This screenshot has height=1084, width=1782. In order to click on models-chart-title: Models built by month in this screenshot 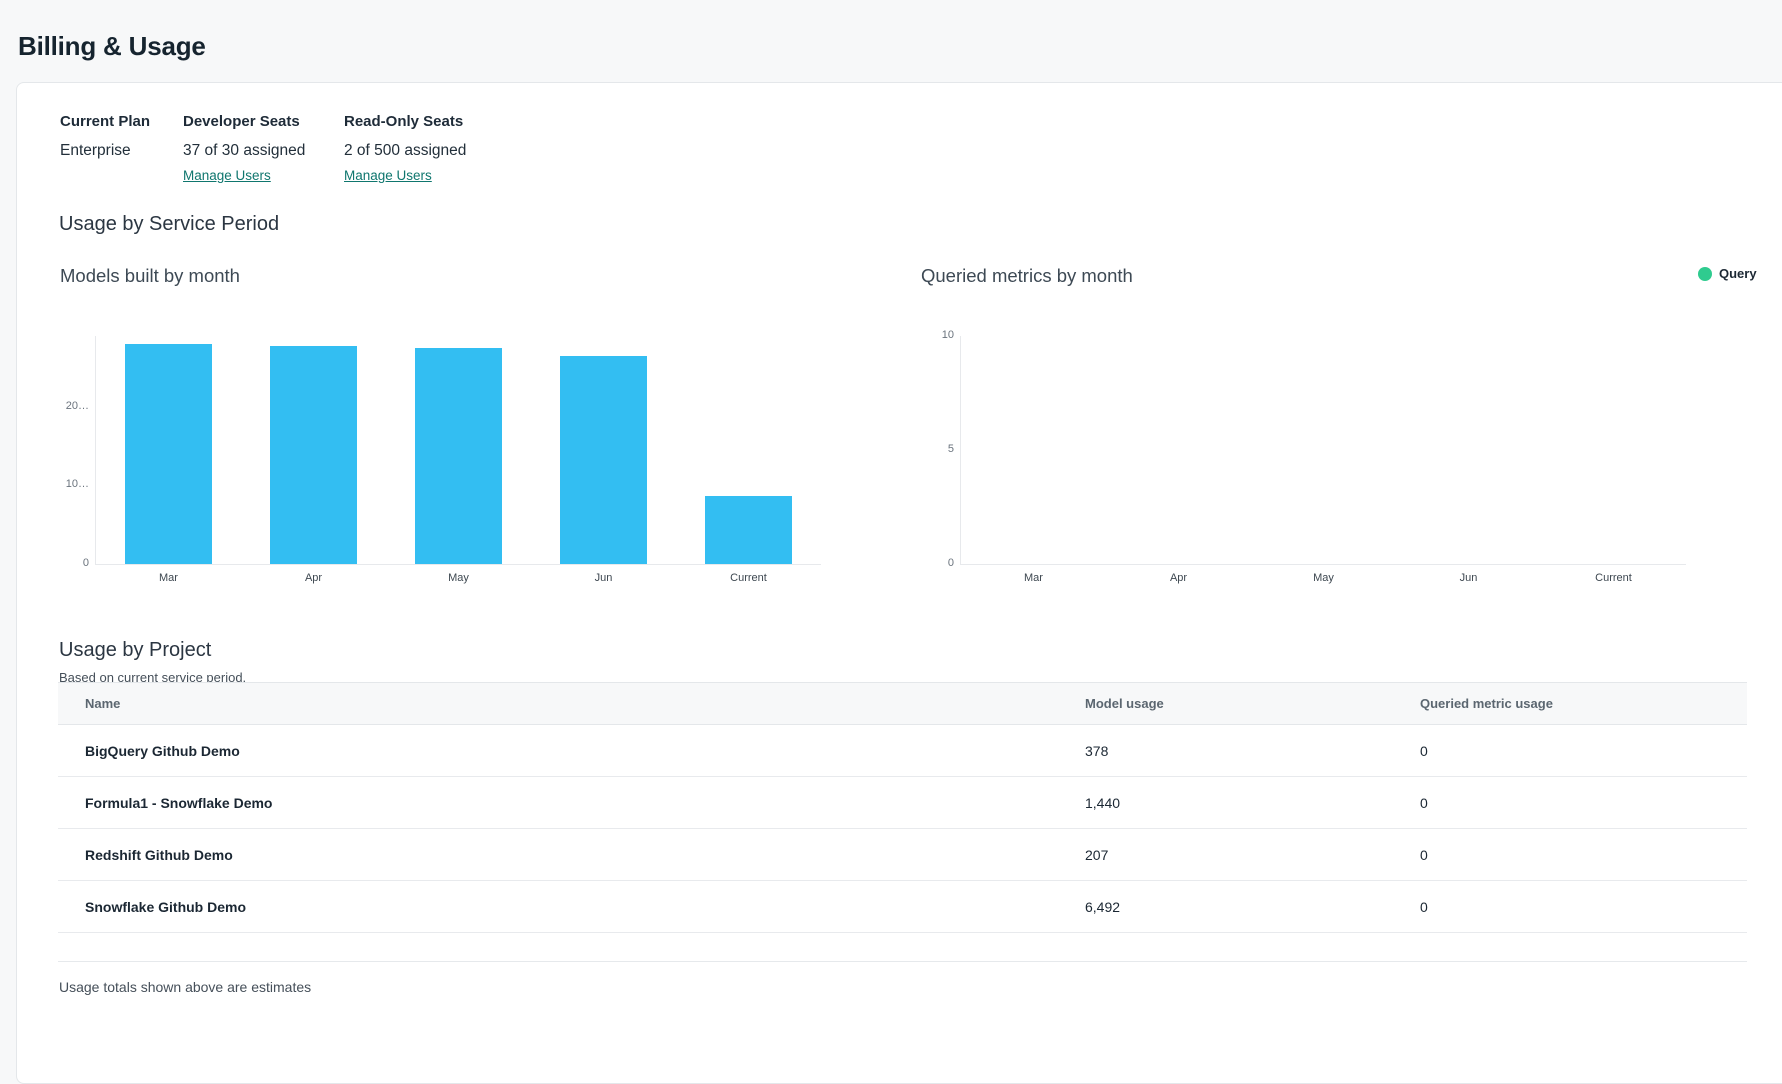, I will do `click(150, 275)`.